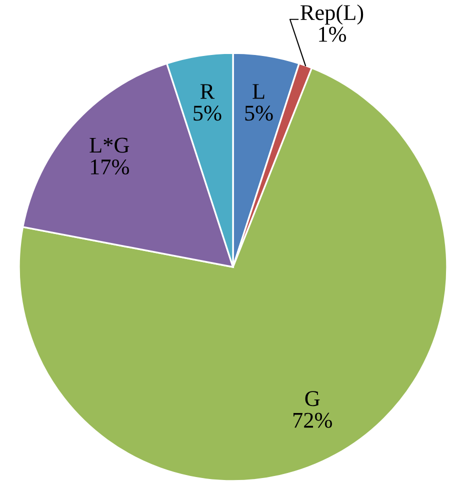 The height and width of the screenshot is (488, 450). Describe the element at coordinates (332, 34) in the screenshot. I see `data-label: 1%` at that location.